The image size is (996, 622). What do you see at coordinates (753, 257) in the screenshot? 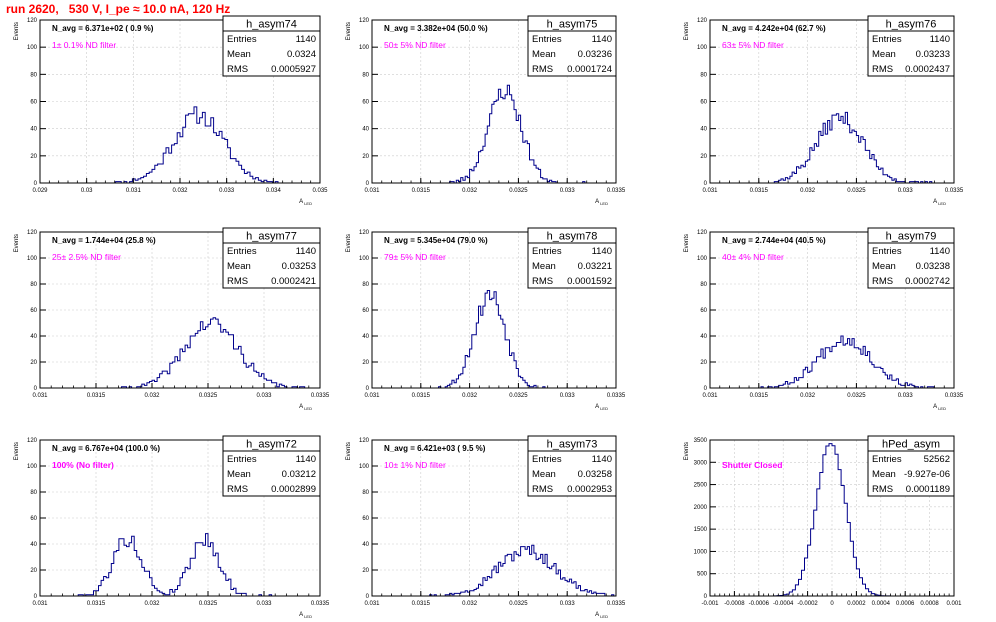
I see `filter-label: 40± 4% ND filter` at bounding box center [753, 257].